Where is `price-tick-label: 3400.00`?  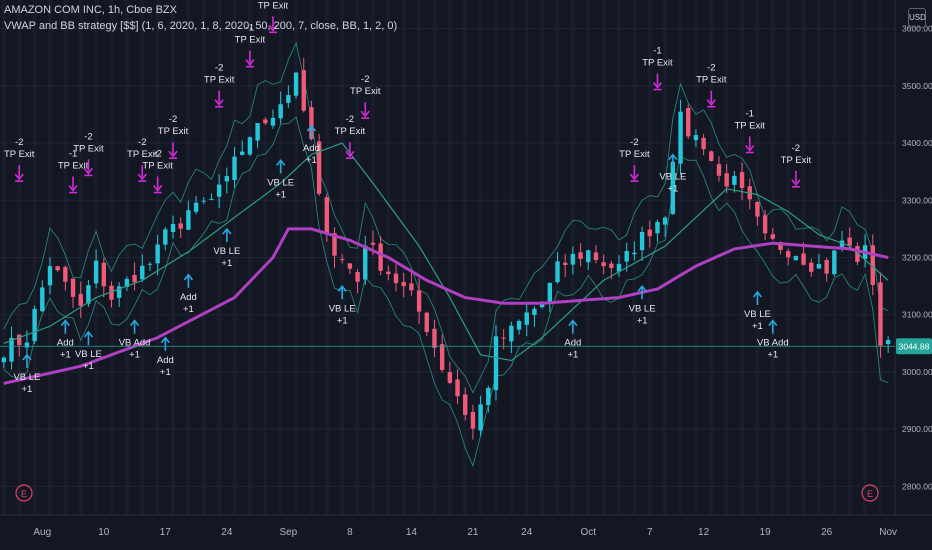 price-tick-label: 3400.00 is located at coordinates (917, 143).